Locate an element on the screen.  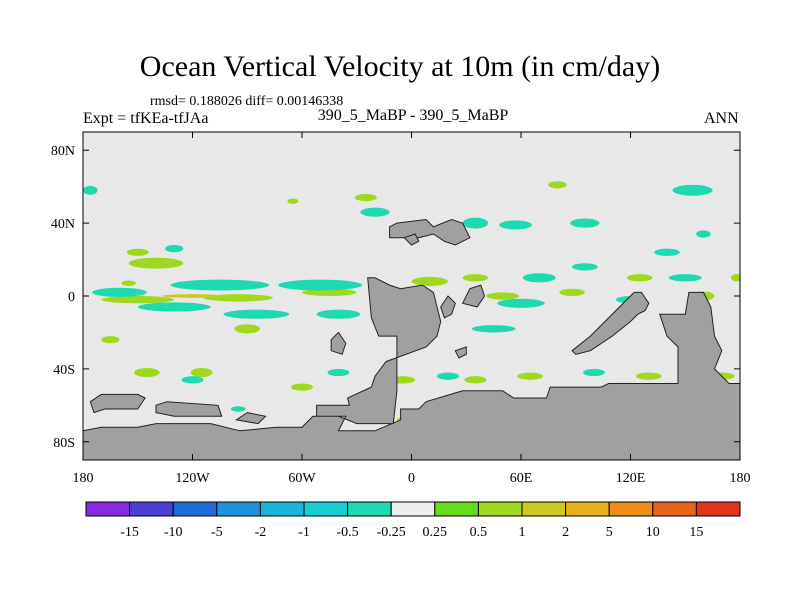
colorbar-label: 0.25 is located at coordinates (435, 532).